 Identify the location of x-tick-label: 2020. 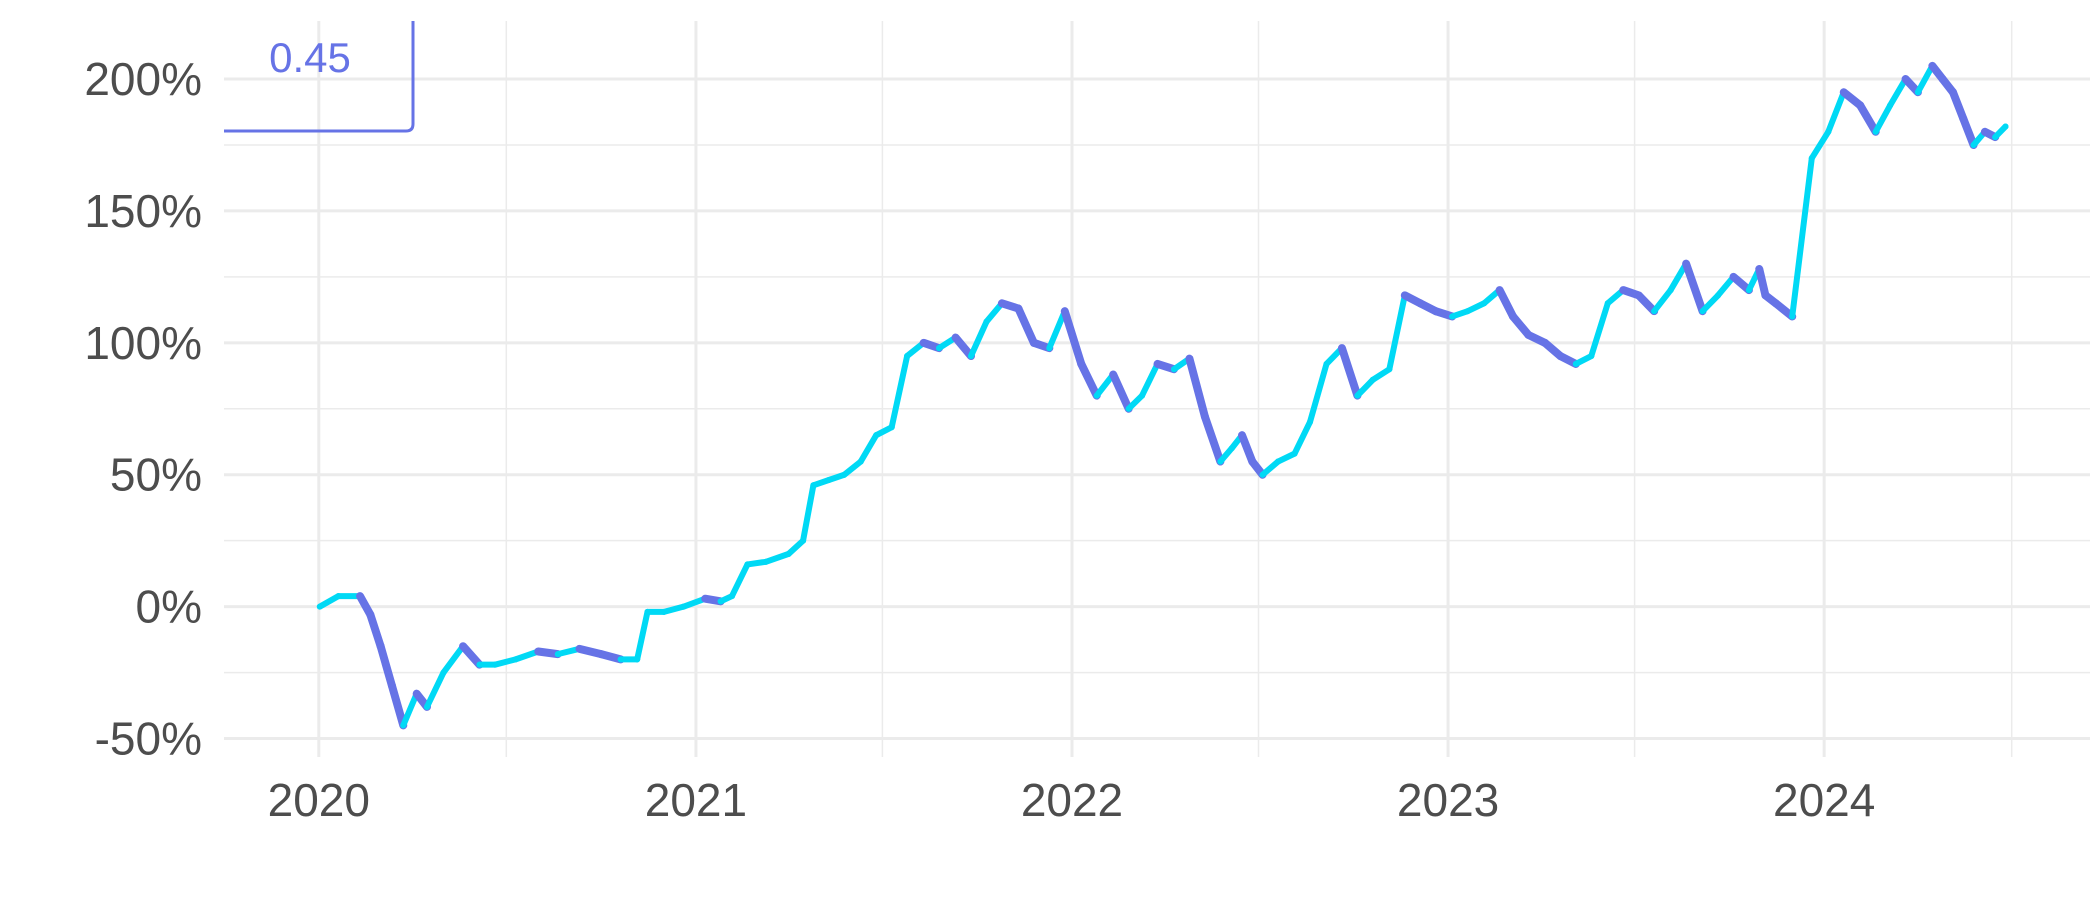
(319, 800).